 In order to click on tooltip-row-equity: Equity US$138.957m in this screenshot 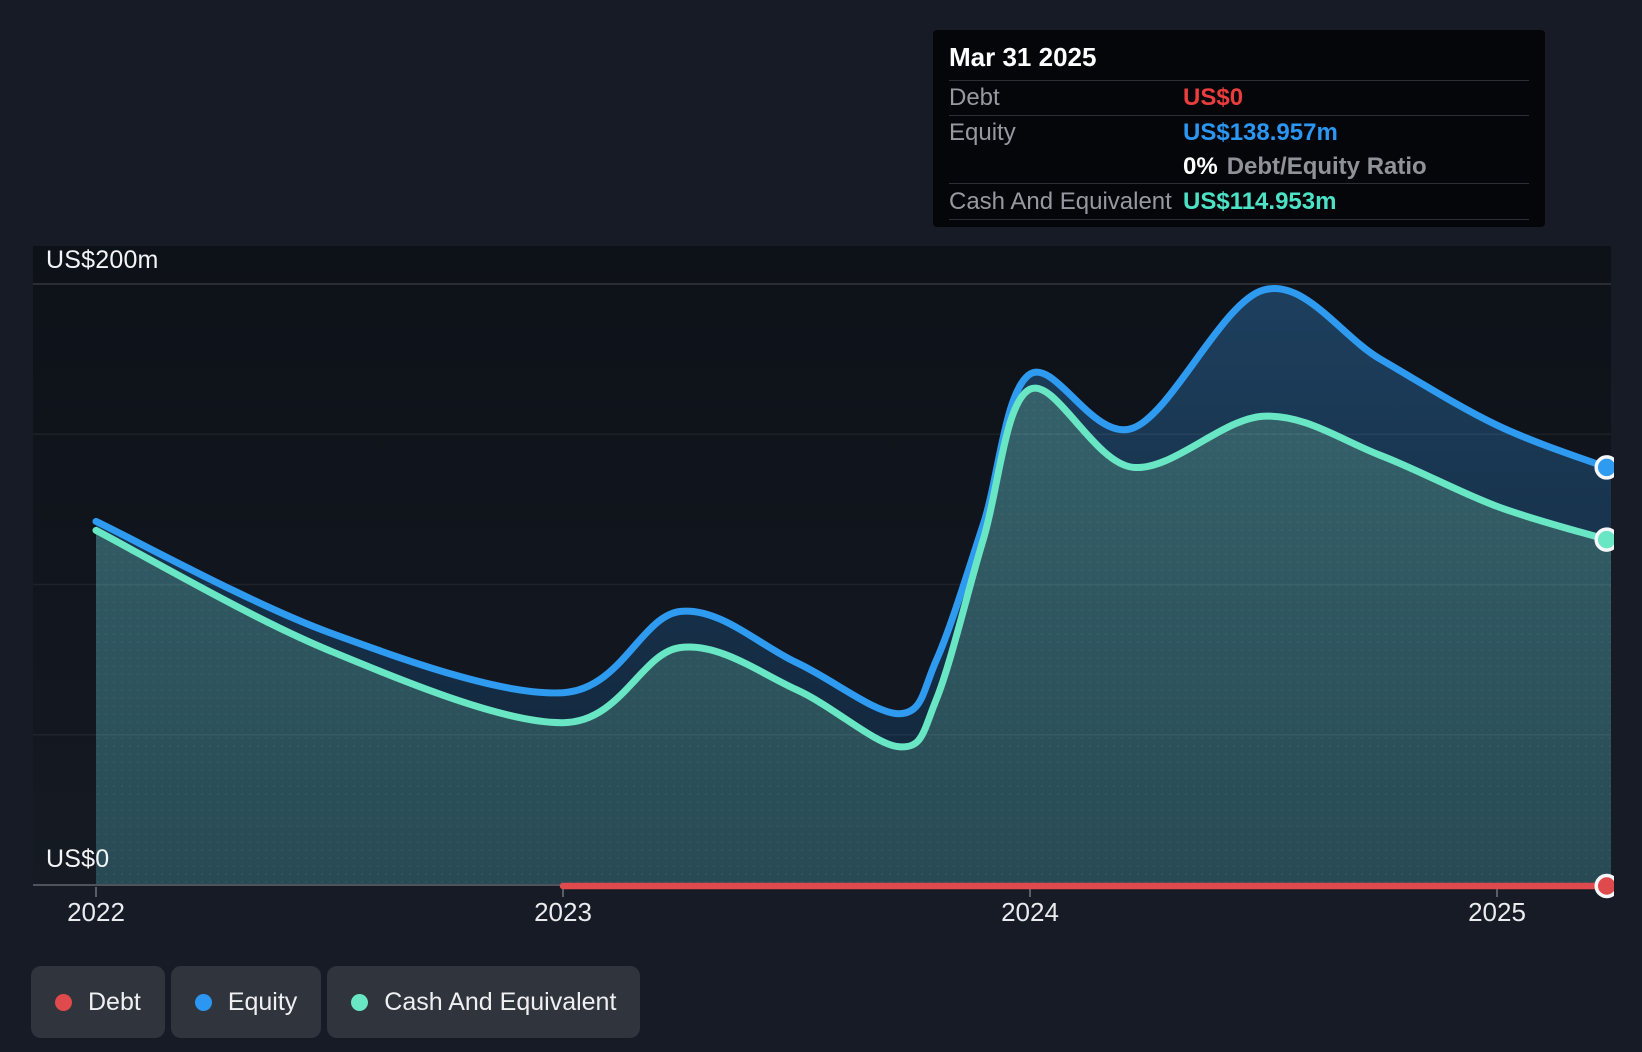, I will do `click(1239, 133)`.